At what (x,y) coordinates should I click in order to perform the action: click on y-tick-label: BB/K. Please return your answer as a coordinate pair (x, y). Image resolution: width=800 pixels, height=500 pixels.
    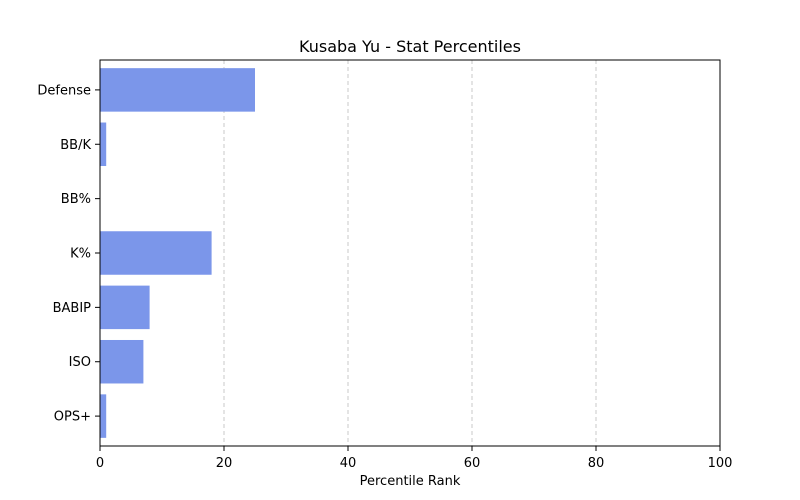
    Looking at the image, I should click on (75, 145).